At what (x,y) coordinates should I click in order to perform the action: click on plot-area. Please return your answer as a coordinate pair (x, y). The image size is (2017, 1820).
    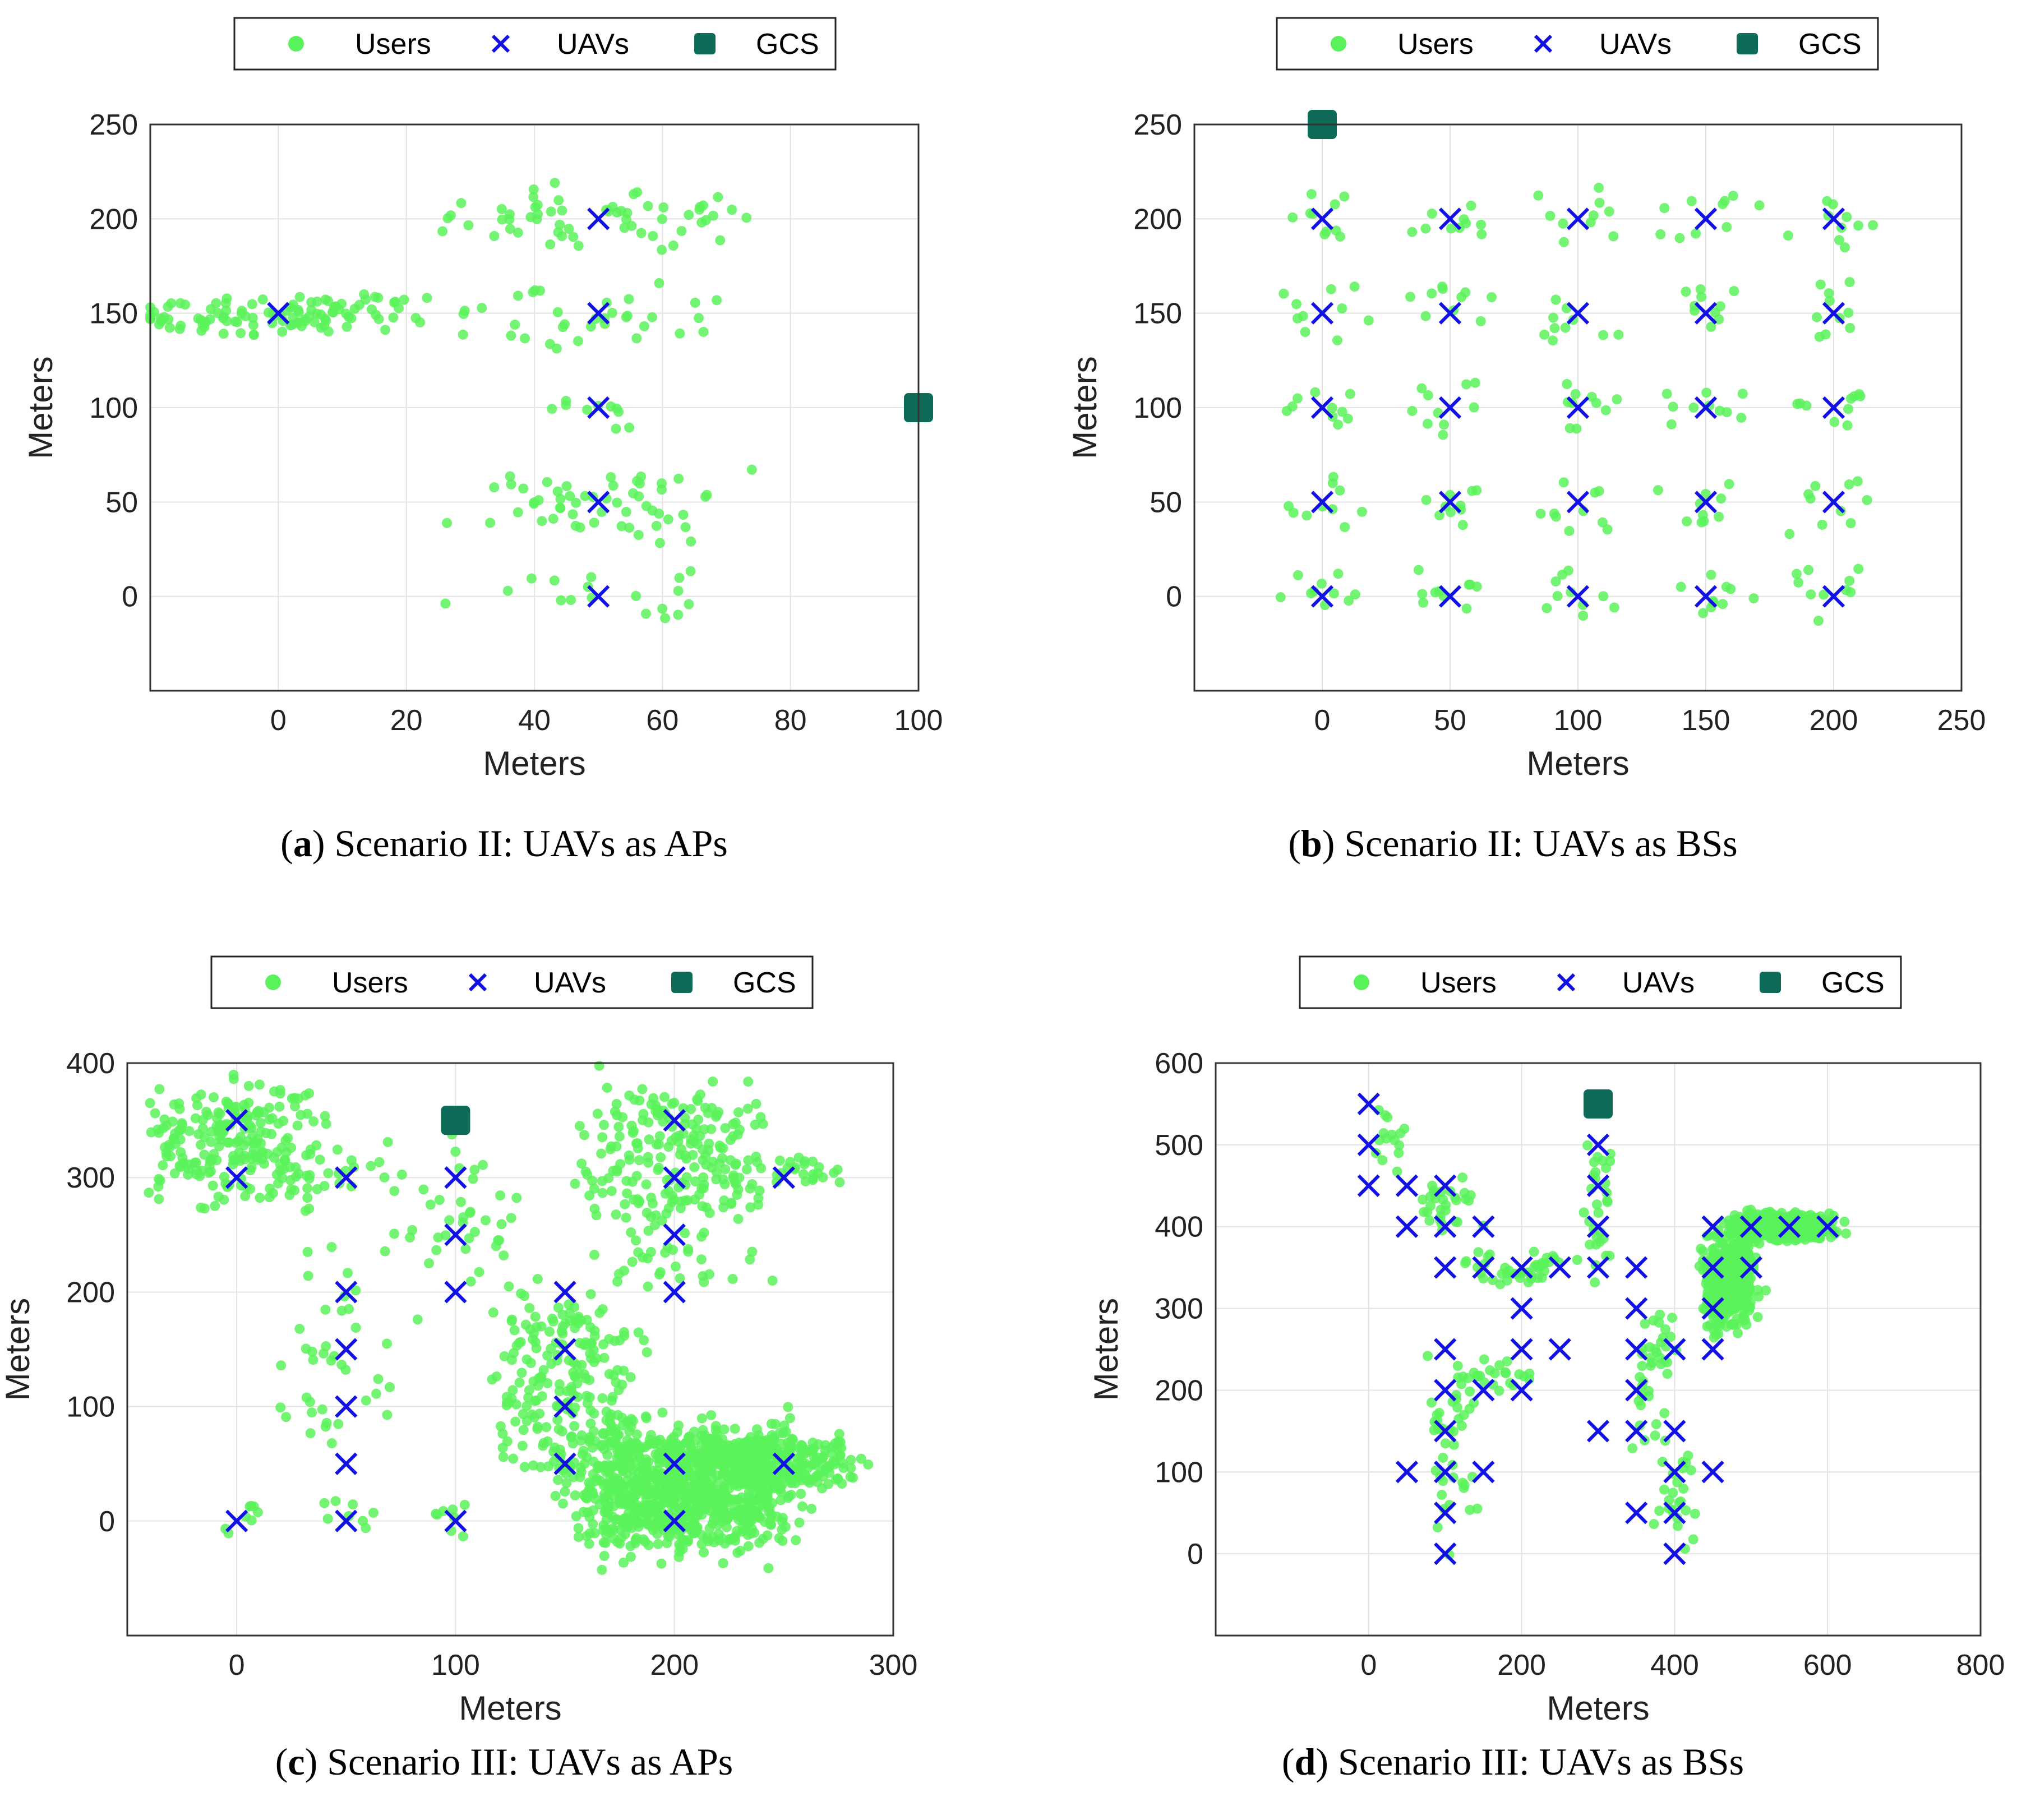
    Looking at the image, I should click on (1598, 1350).